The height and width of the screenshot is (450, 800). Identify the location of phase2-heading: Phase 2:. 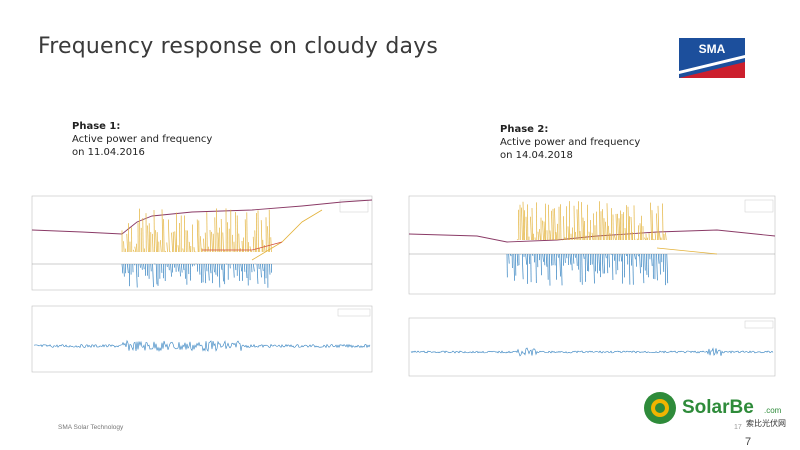
(524, 129).